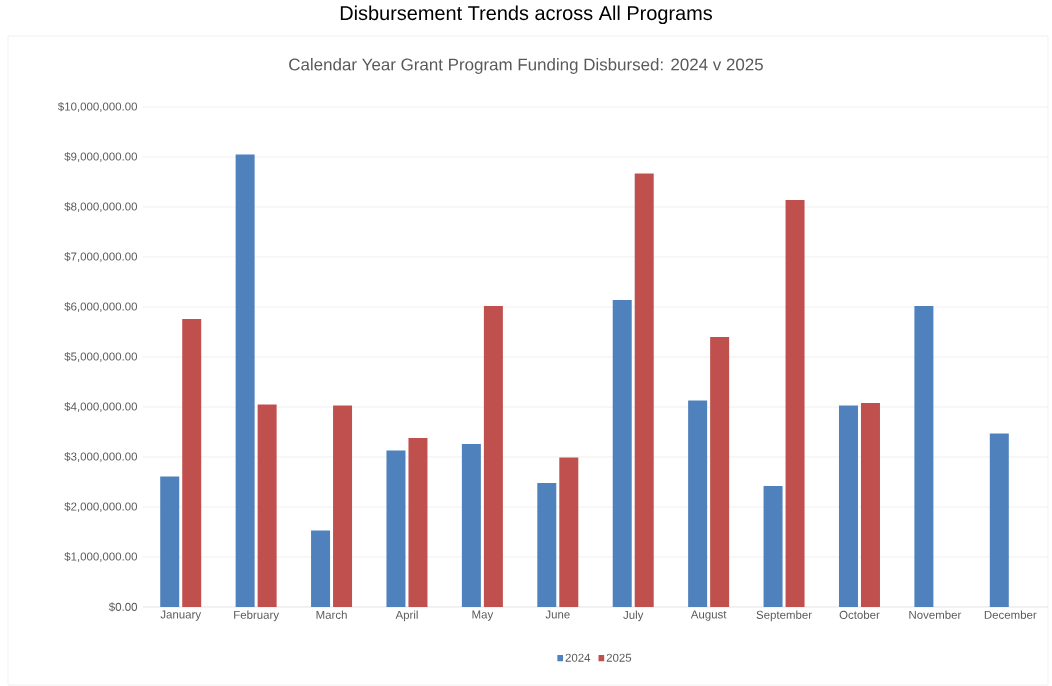  What do you see at coordinates (257, 616) in the screenshot?
I see `x-tick-label: February` at bounding box center [257, 616].